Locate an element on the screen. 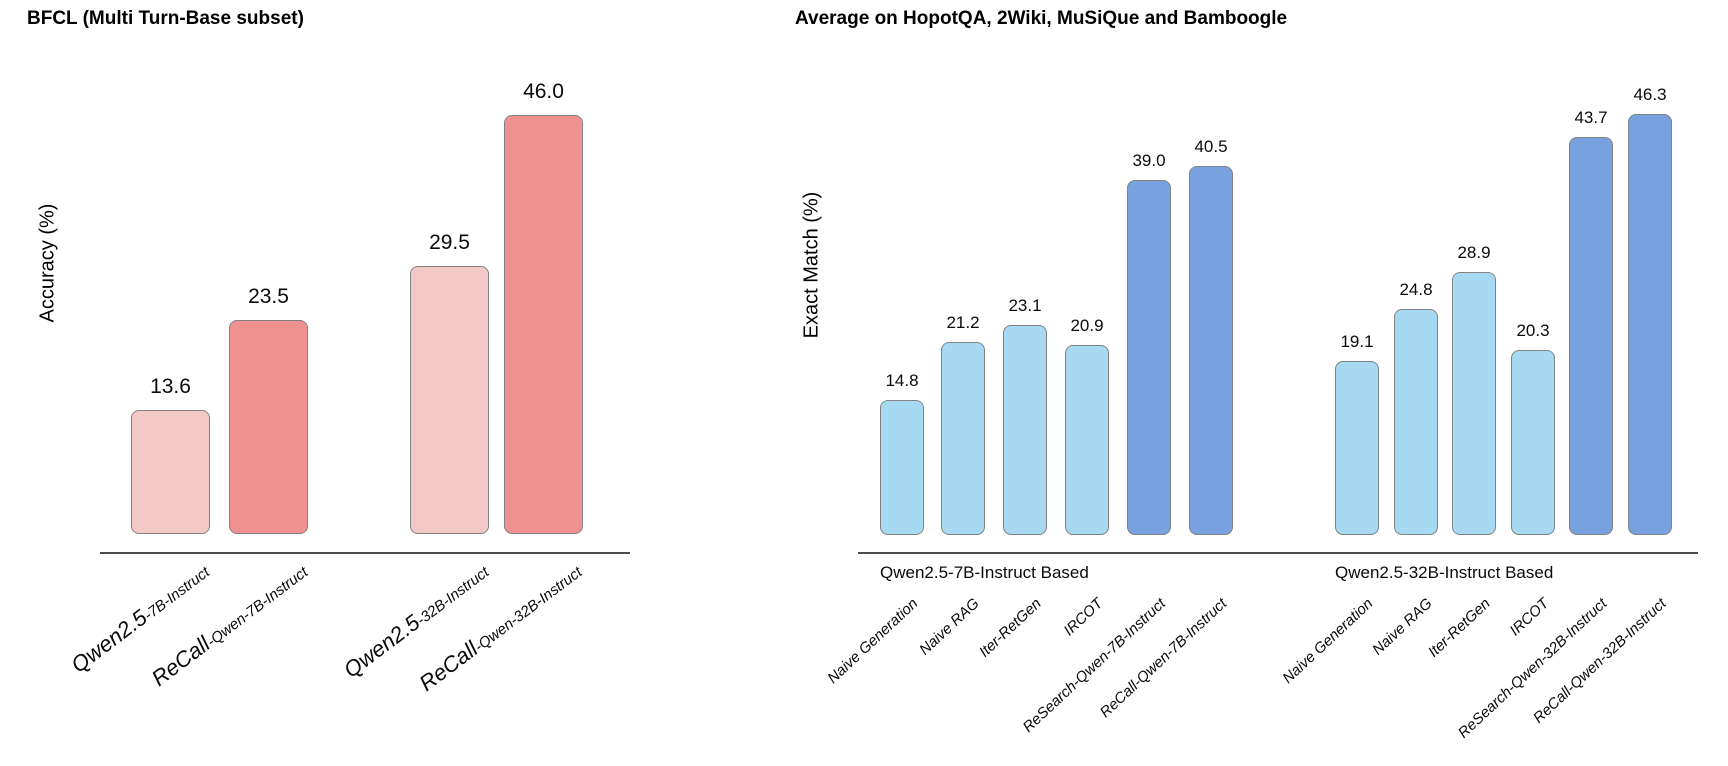 Image resolution: width=1728 pixels, height=766 pixels. bar-value-label: 29.5 is located at coordinates (449, 242).